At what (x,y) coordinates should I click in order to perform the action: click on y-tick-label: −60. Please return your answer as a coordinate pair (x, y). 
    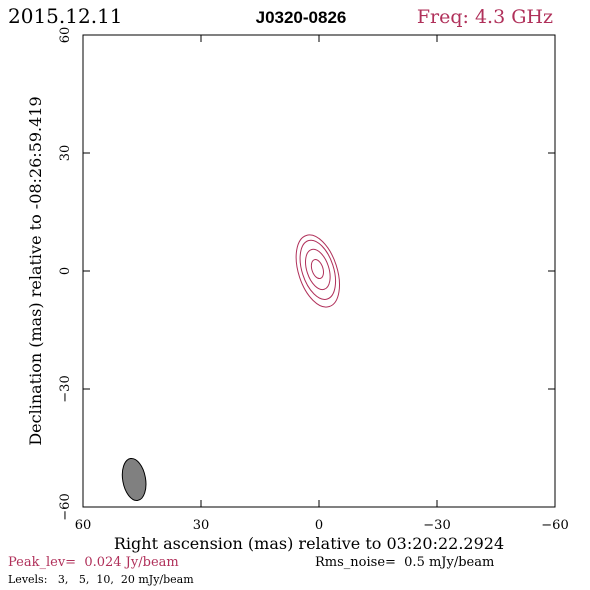
    Looking at the image, I should click on (65, 506).